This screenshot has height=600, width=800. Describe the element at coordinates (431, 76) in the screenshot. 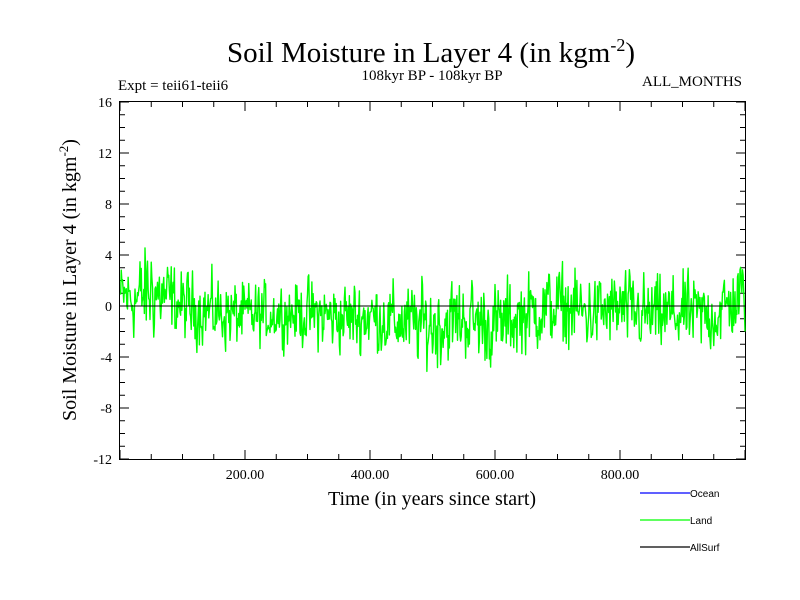

I see `subtitle-center: 108kyr BP - 108kyr BP` at that location.